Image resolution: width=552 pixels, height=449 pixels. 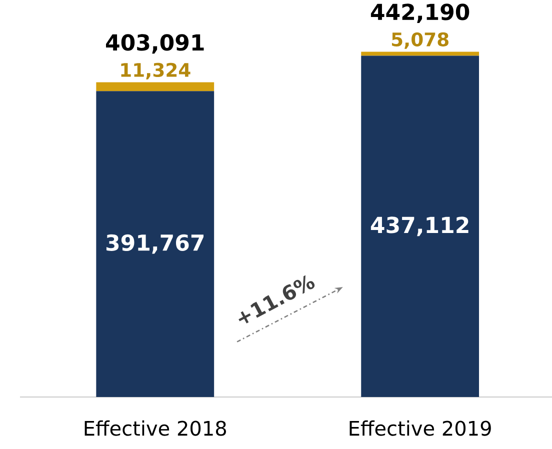 What do you see at coordinates (420, 428) in the screenshot?
I see `x-tick-label: Effective 2019` at bounding box center [420, 428].